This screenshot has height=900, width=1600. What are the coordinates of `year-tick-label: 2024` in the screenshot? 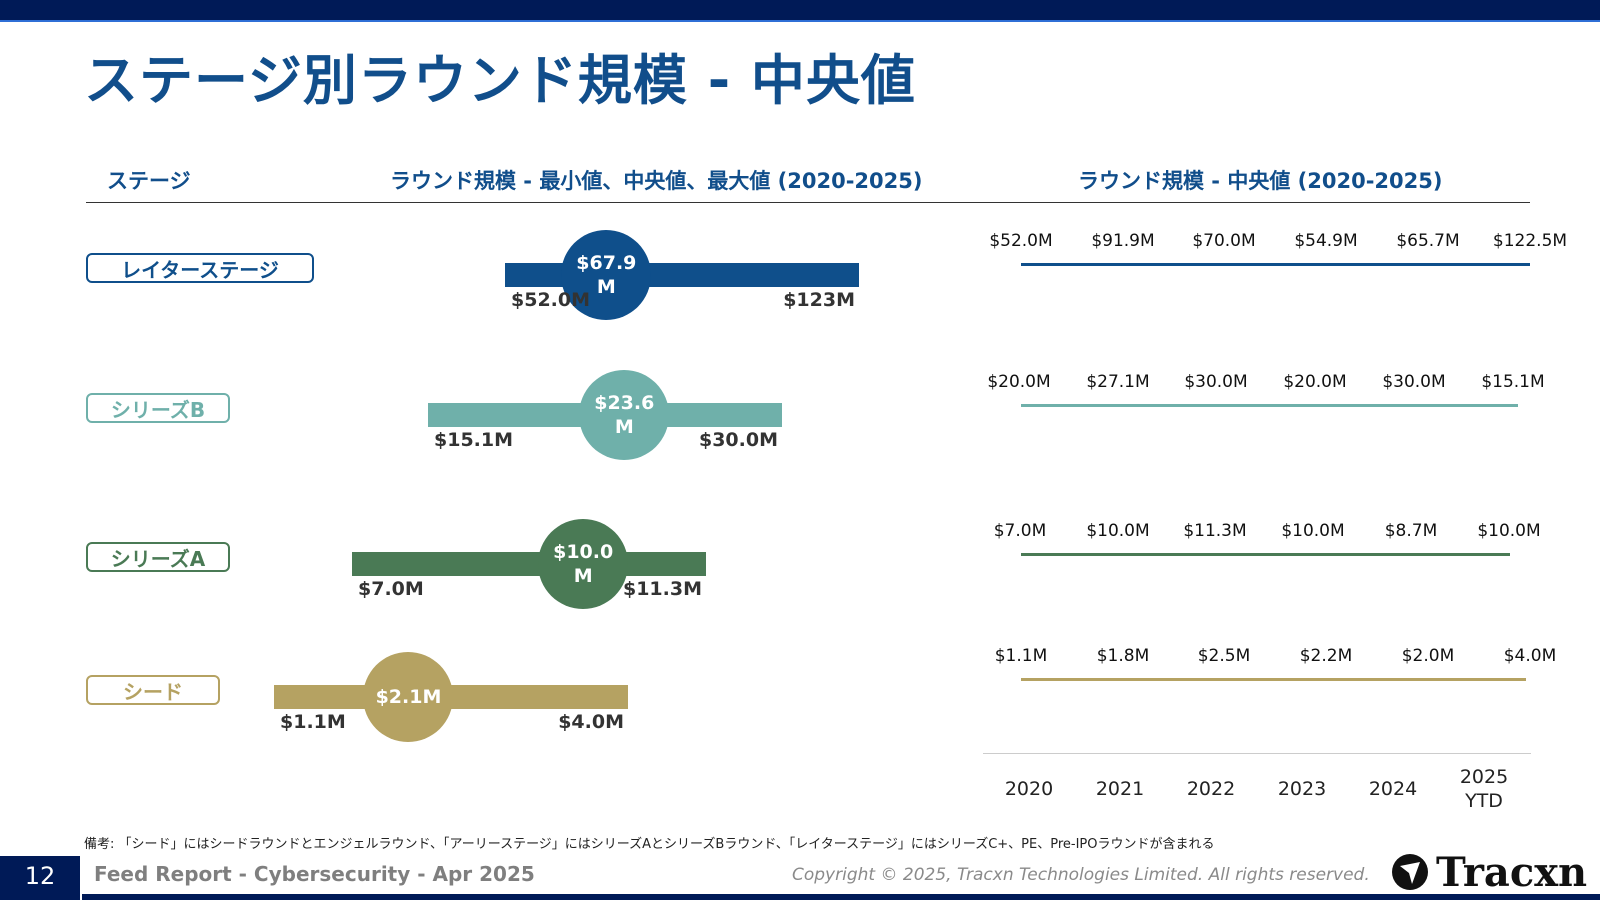 It's located at (1393, 789).